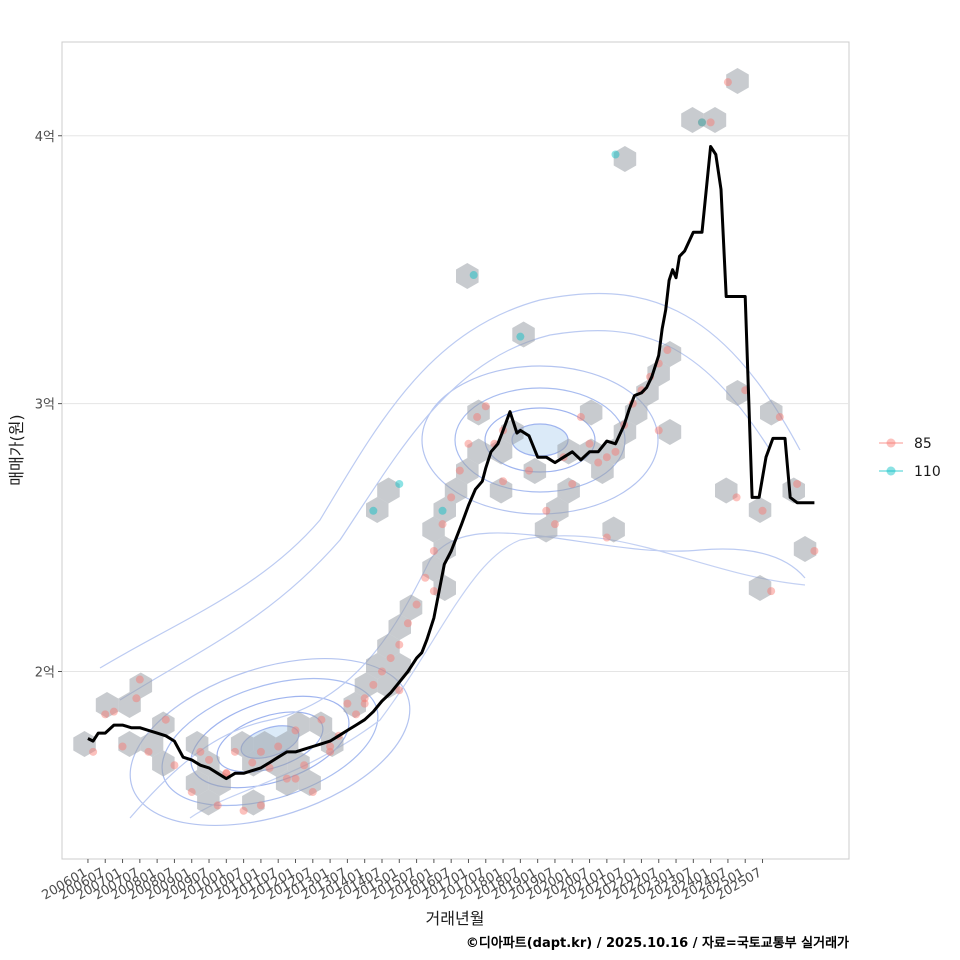 This screenshot has width=960, height=960. What do you see at coordinates (927, 472) in the screenshot?
I see `legend-label: 110` at bounding box center [927, 472].